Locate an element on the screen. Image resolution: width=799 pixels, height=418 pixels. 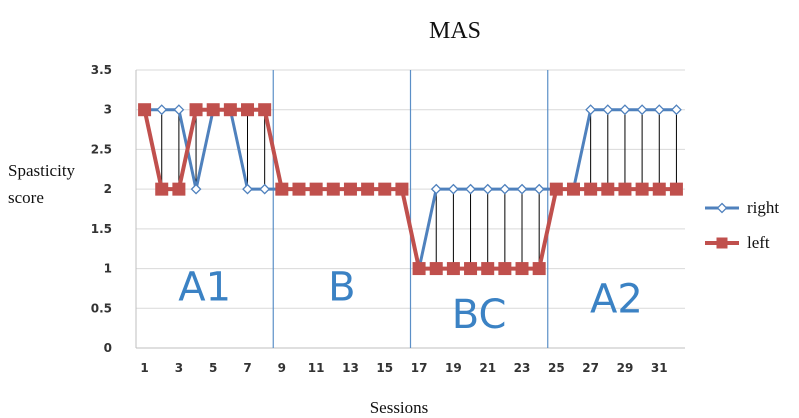
x-tick-label: 19 is located at coordinates (453, 368).